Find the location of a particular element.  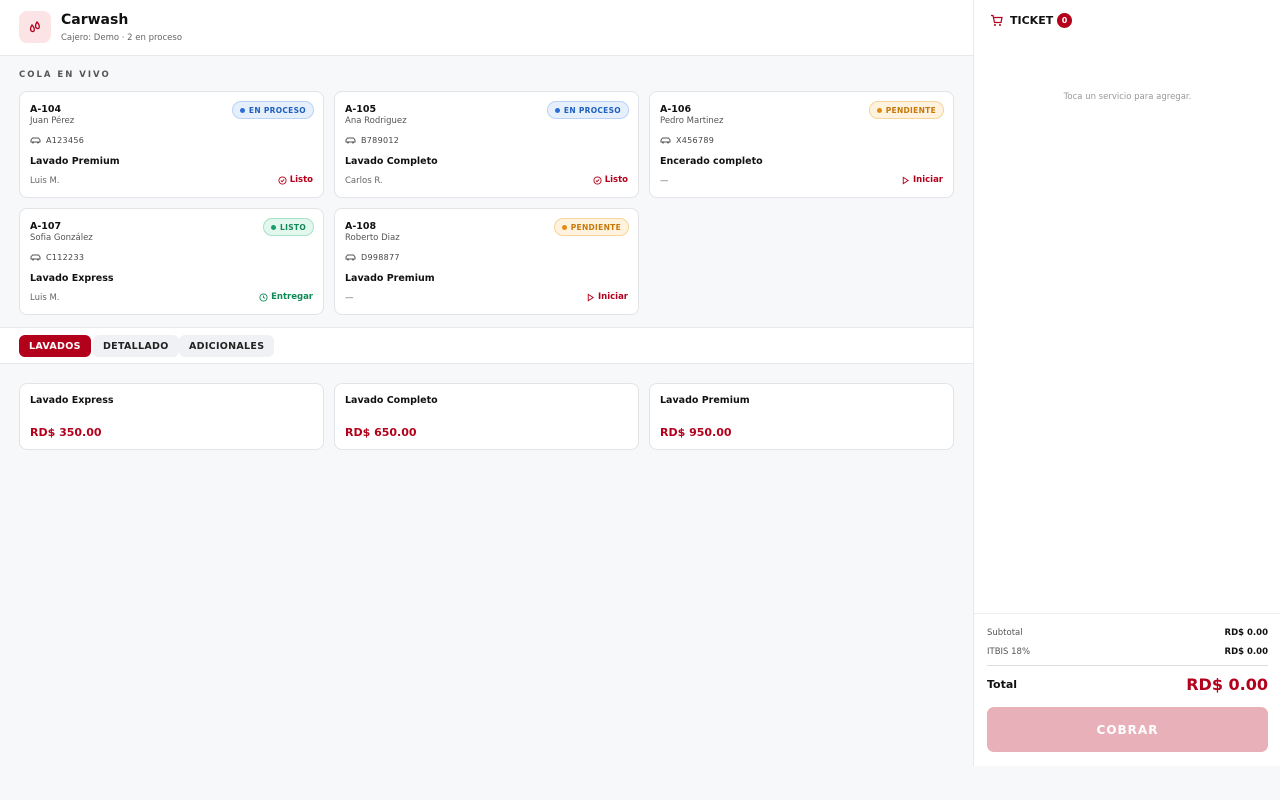

service-name: Lavado Express is located at coordinates (72, 400).